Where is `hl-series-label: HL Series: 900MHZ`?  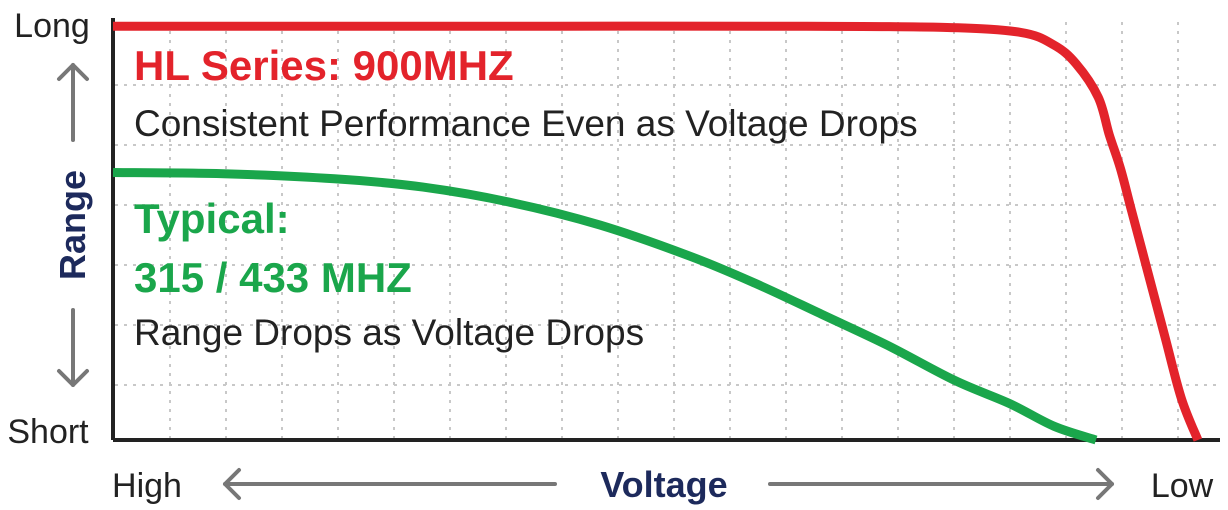
hl-series-label: HL Series: 900MHZ is located at coordinates (324, 65).